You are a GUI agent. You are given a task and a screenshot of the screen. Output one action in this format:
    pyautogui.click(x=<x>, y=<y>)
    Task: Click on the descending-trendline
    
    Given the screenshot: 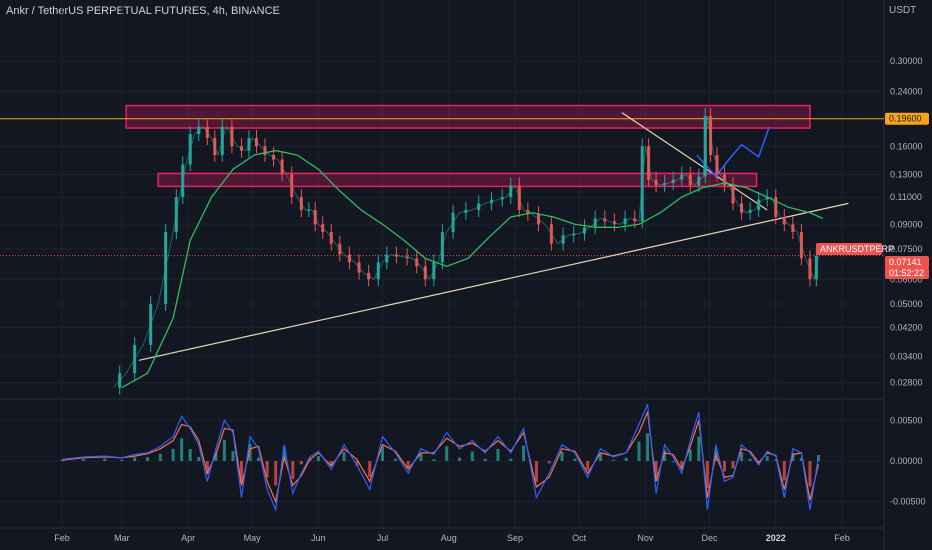 What is the action you would take?
    pyautogui.click(x=694, y=161)
    